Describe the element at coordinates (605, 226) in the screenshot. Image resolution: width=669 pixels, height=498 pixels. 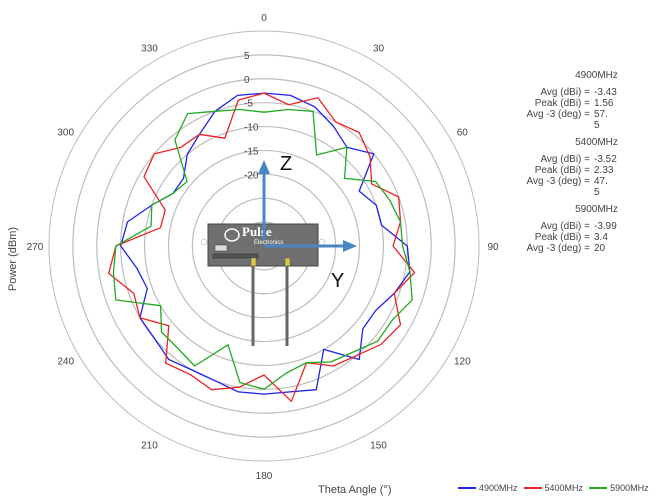
I see `avg-value: -3.99` at that location.